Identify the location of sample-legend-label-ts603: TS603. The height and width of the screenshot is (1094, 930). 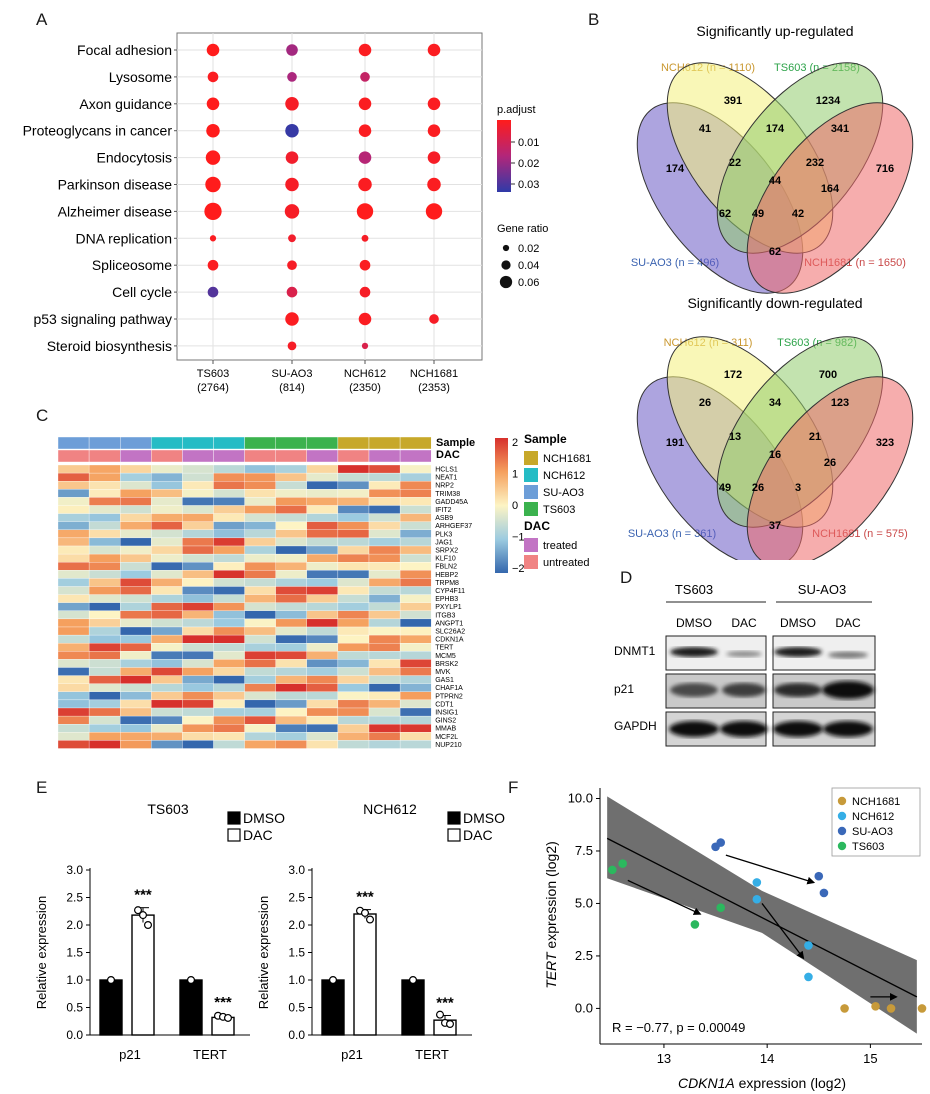
(559, 510).